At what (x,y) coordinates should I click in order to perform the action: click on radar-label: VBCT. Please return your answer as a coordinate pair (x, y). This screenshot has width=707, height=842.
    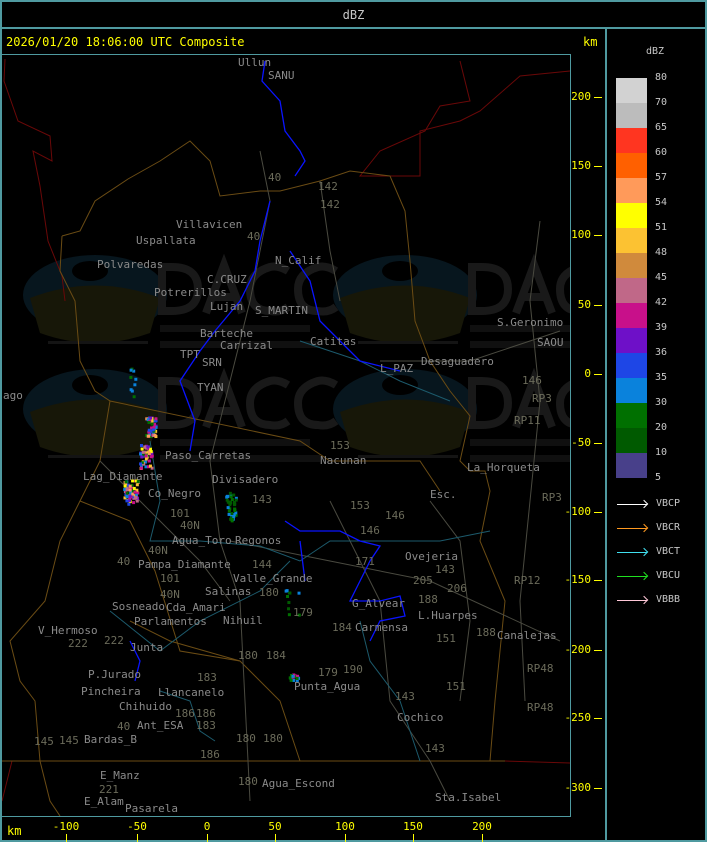
    Looking at the image, I should click on (668, 551).